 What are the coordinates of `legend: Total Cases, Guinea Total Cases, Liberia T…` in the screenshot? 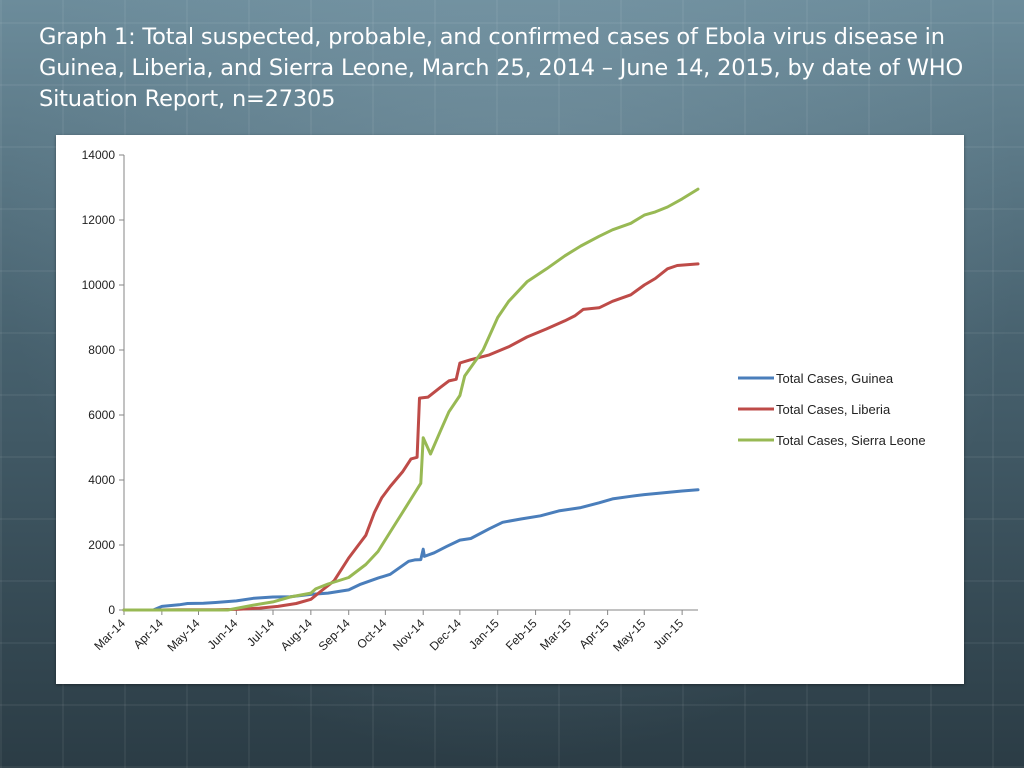 It's located at (832, 409).